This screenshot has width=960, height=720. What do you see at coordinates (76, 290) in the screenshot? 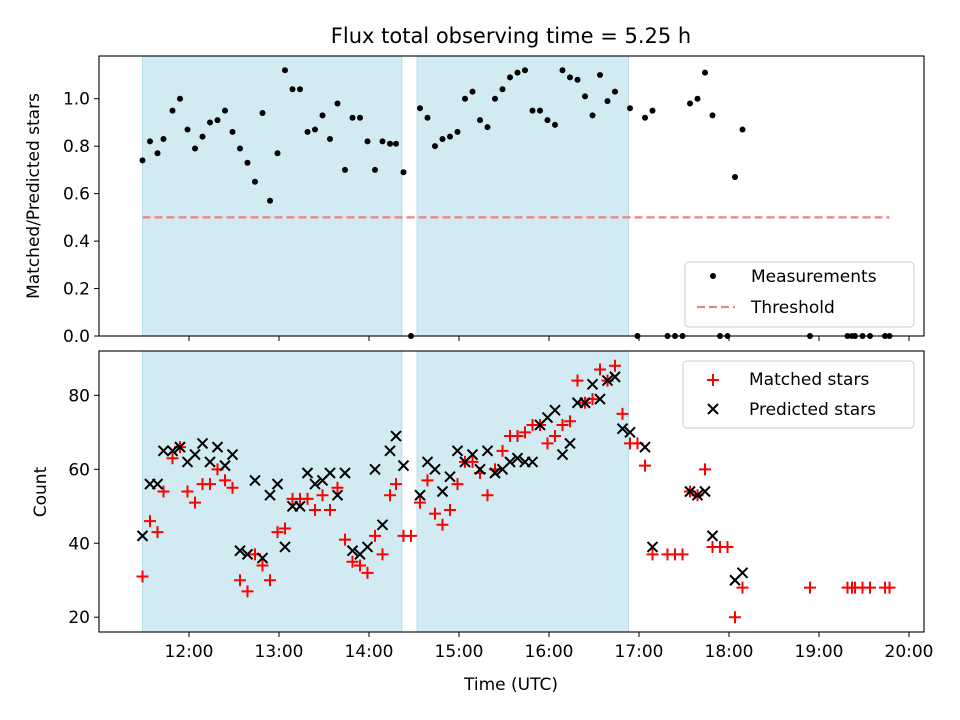
I see `y-tick-label: 0.2` at bounding box center [76, 290].